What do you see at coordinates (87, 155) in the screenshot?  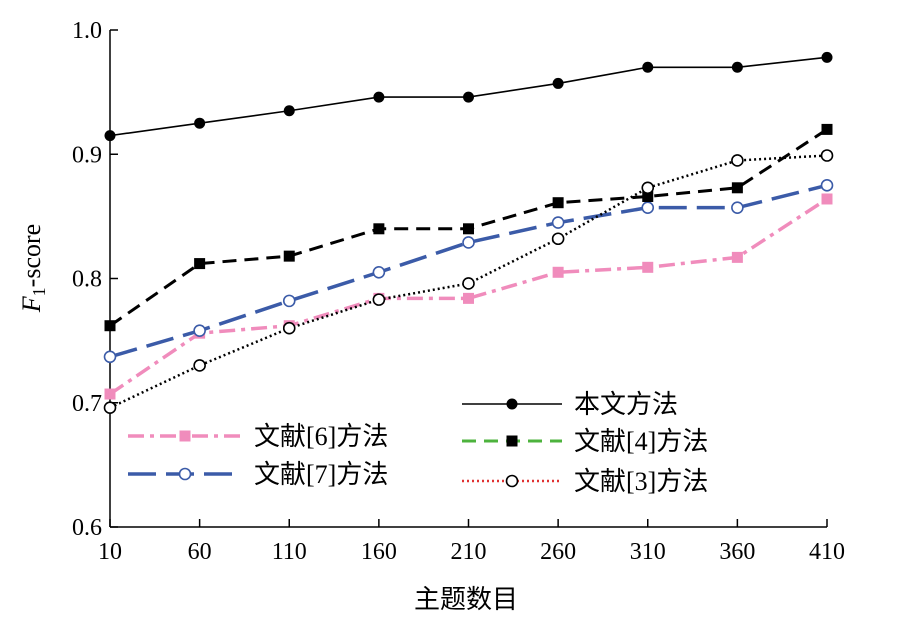 I see `y-tick-label: 0.9` at bounding box center [87, 155].